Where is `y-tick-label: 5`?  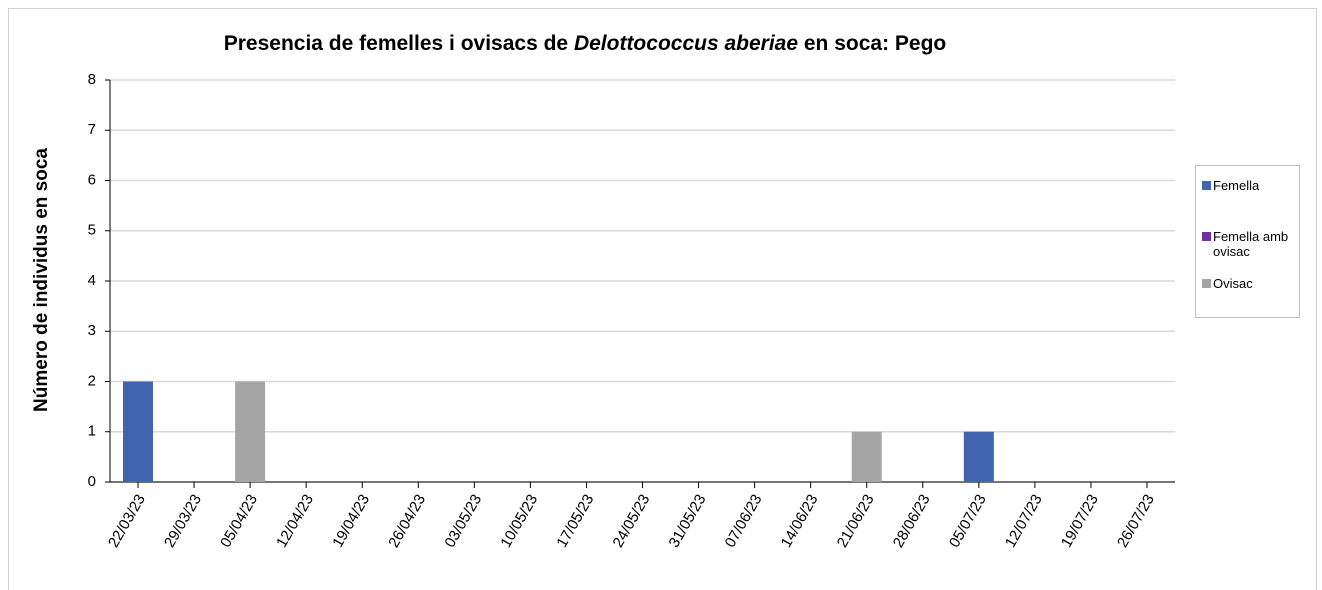
y-tick-label: 5 is located at coordinates (92, 230).